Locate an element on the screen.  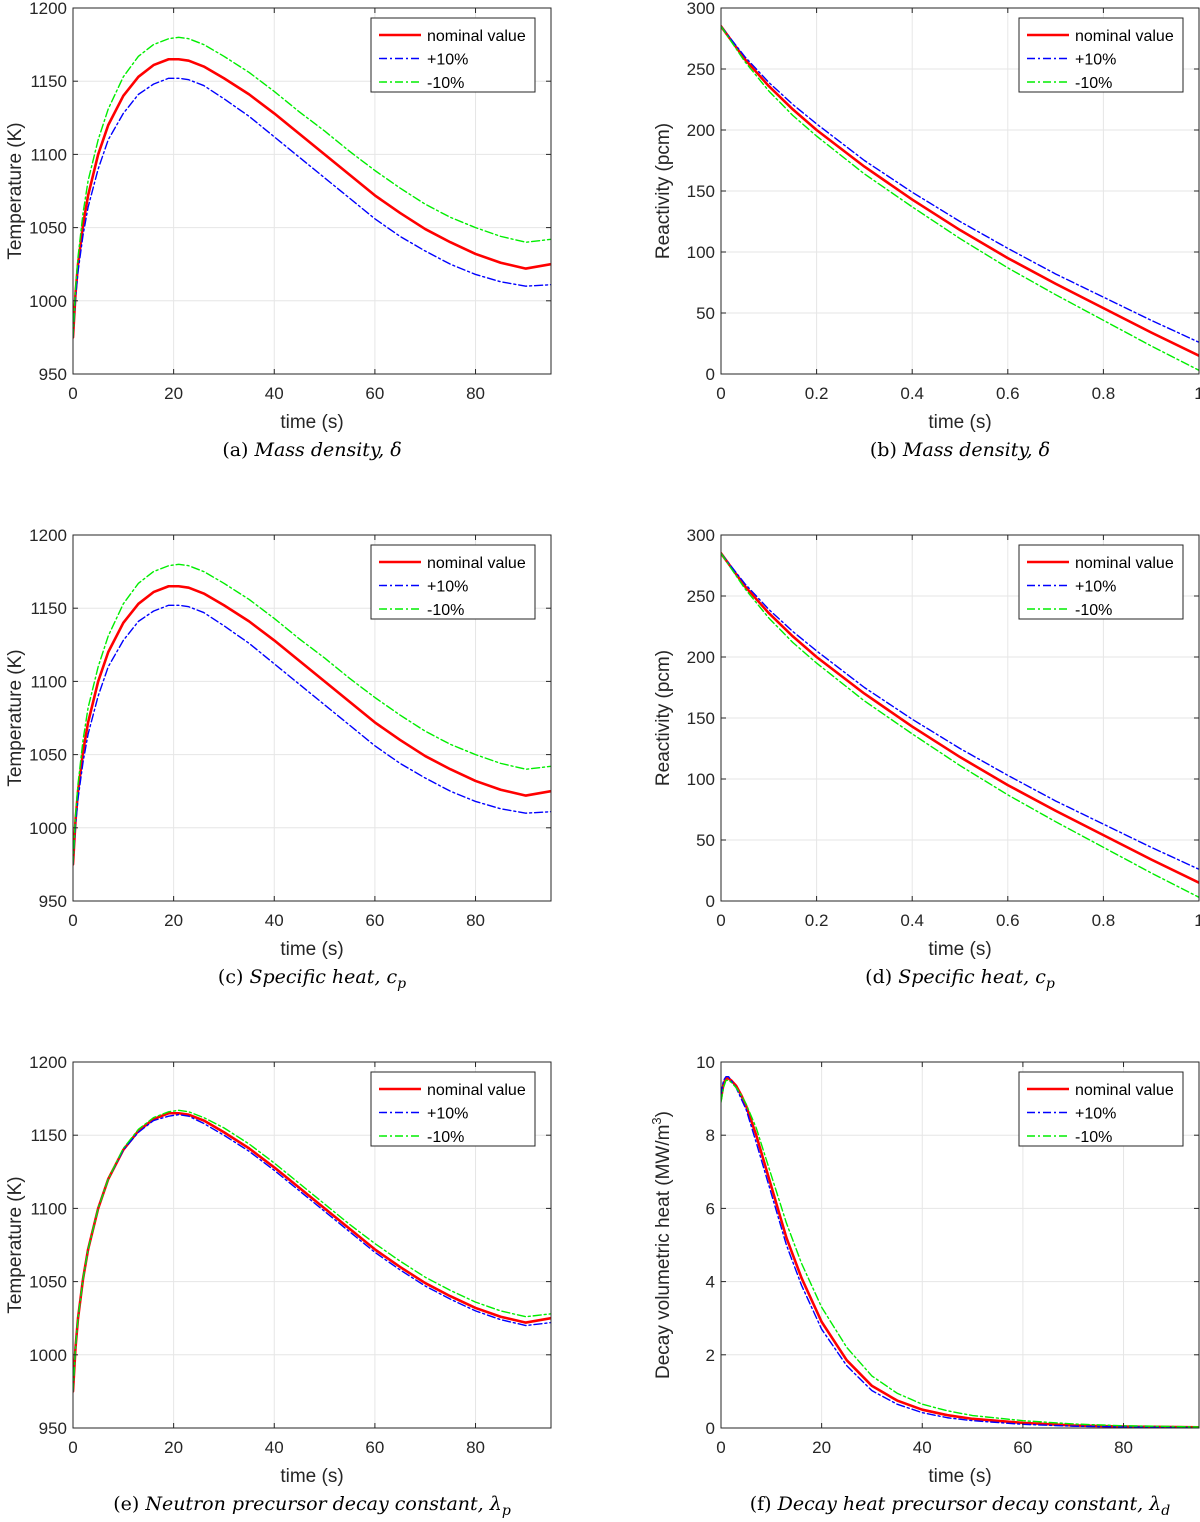
axes-box is located at coordinates (960, 1245).